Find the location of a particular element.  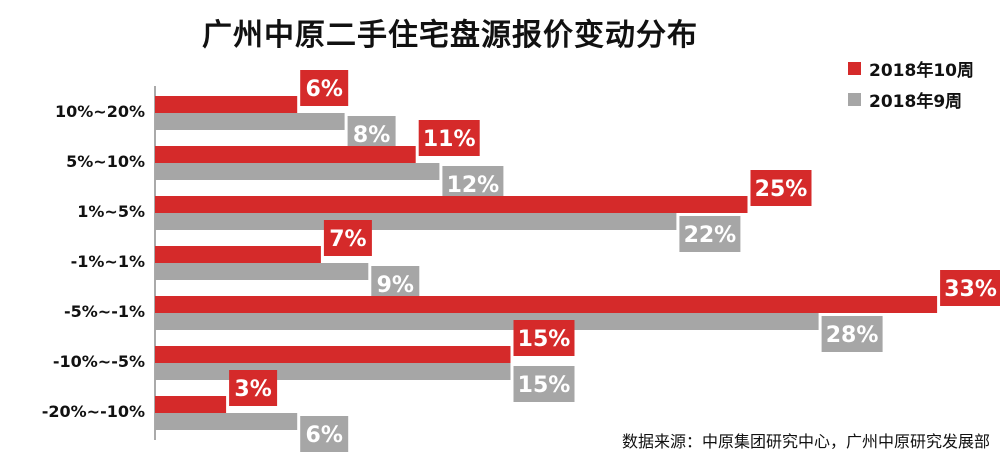

data-label: 9% is located at coordinates (395, 285).